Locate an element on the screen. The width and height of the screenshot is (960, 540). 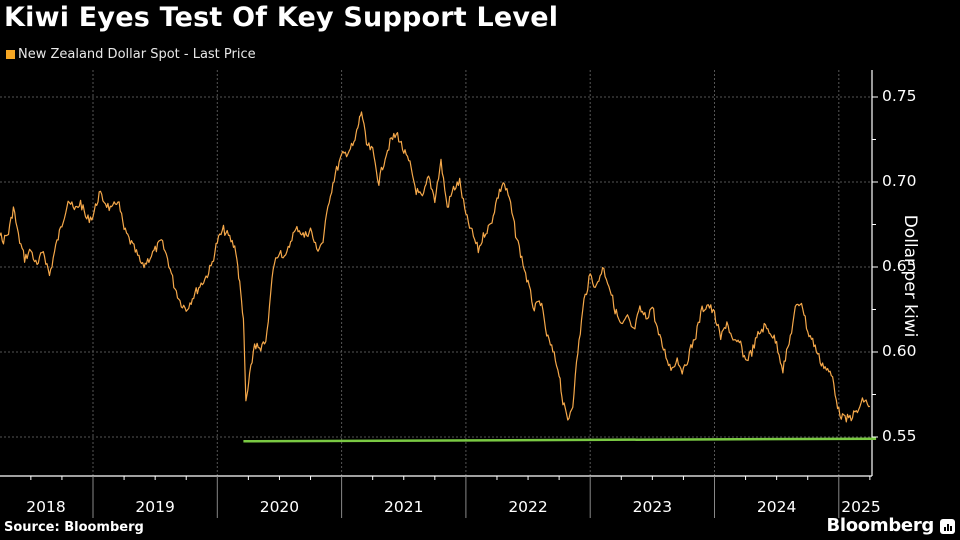
legend: New Zealand Dollar Spot - Last Price is located at coordinates (131, 54).